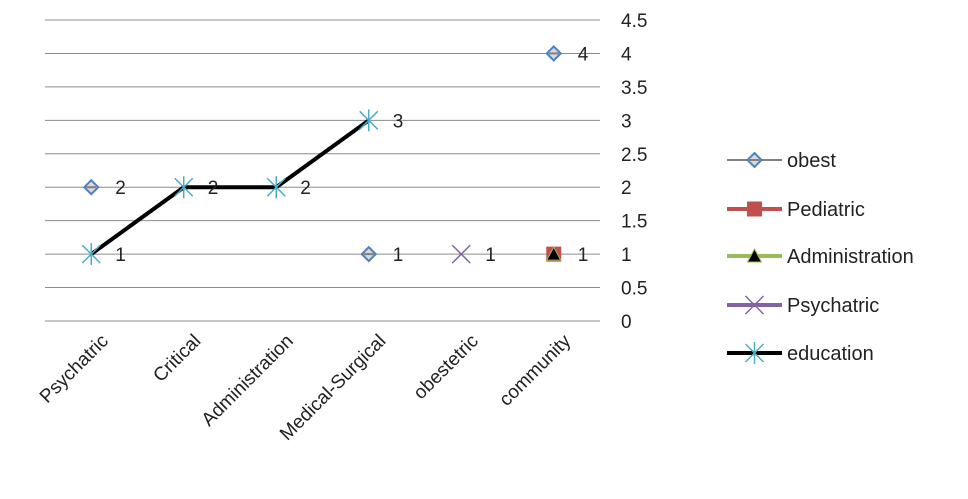 This screenshot has height=499, width=968. What do you see at coordinates (74, 369) in the screenshot?
I see `x-tick-label: Psychatric` at bounding box center [74, 369].